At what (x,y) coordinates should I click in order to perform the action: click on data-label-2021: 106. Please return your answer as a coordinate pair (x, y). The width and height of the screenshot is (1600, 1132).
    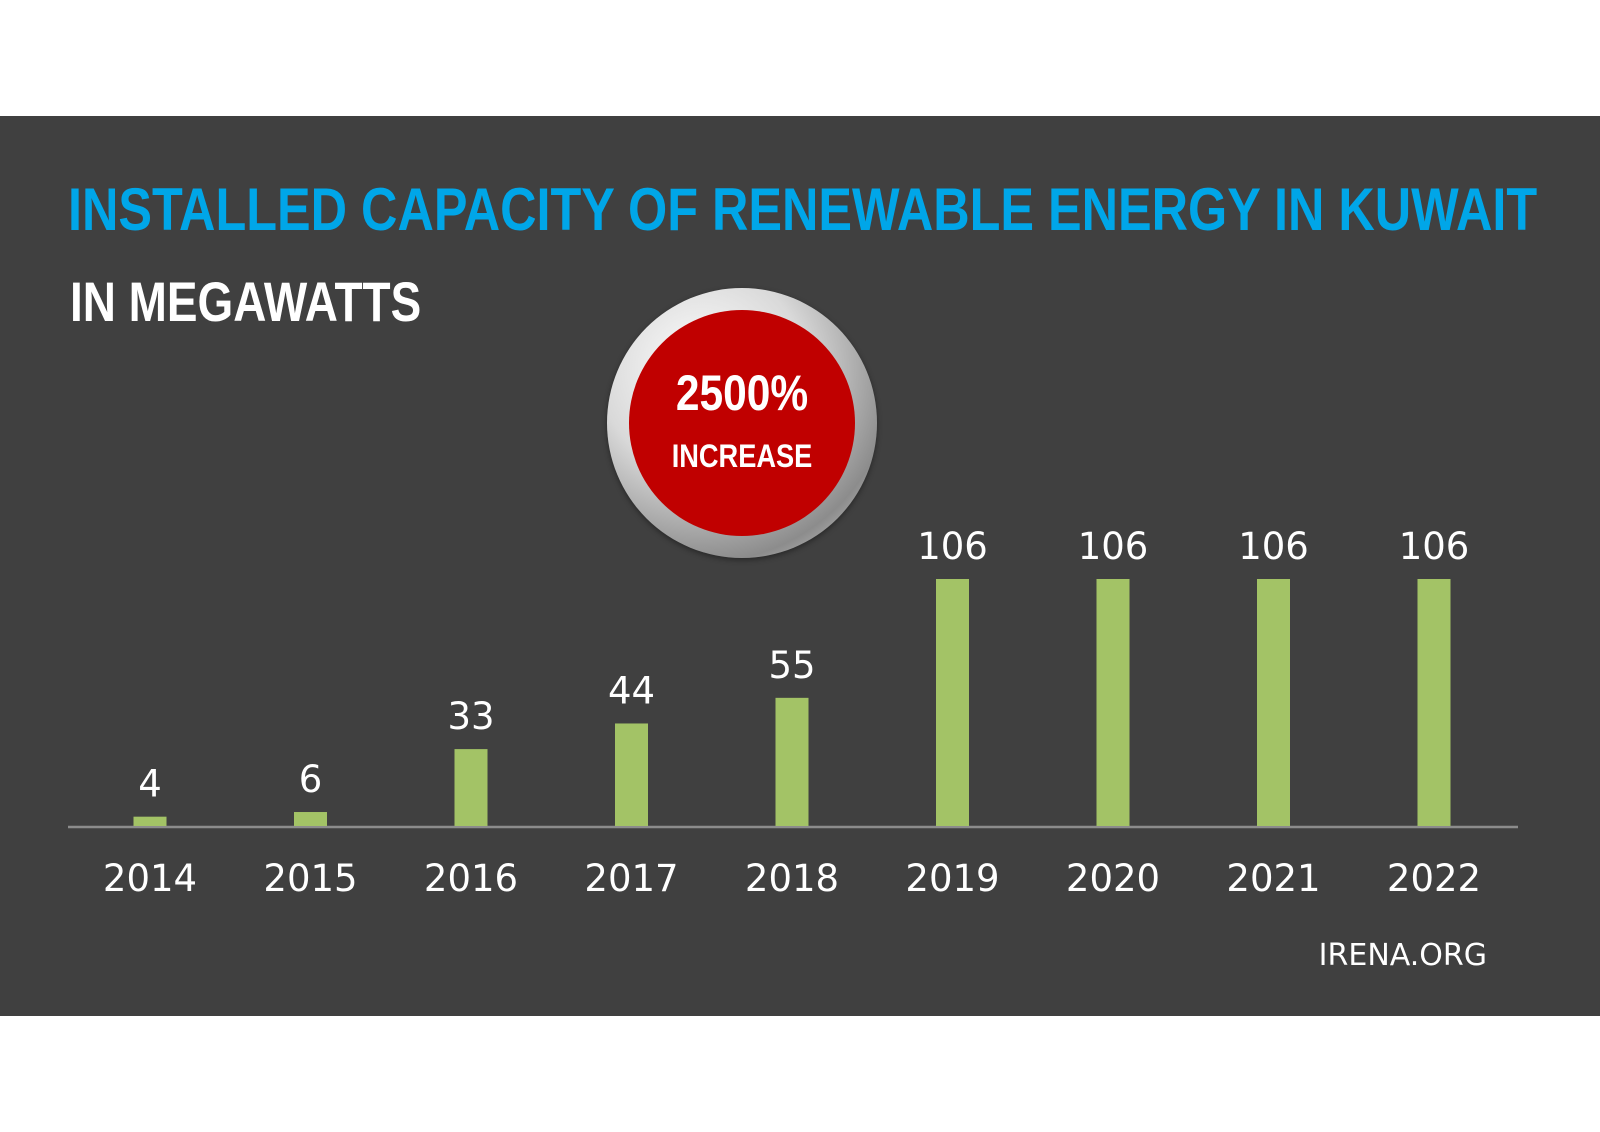
    Looking at the image, I should click on (1273, 546).